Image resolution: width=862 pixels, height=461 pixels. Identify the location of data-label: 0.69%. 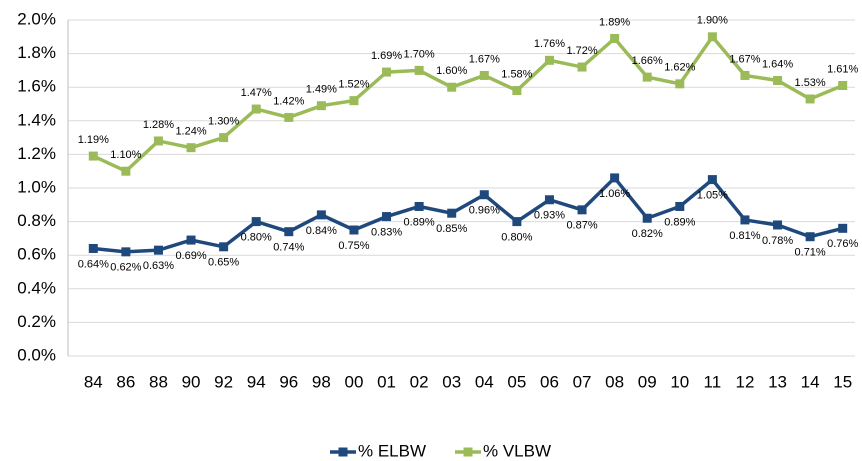
(190, 256).